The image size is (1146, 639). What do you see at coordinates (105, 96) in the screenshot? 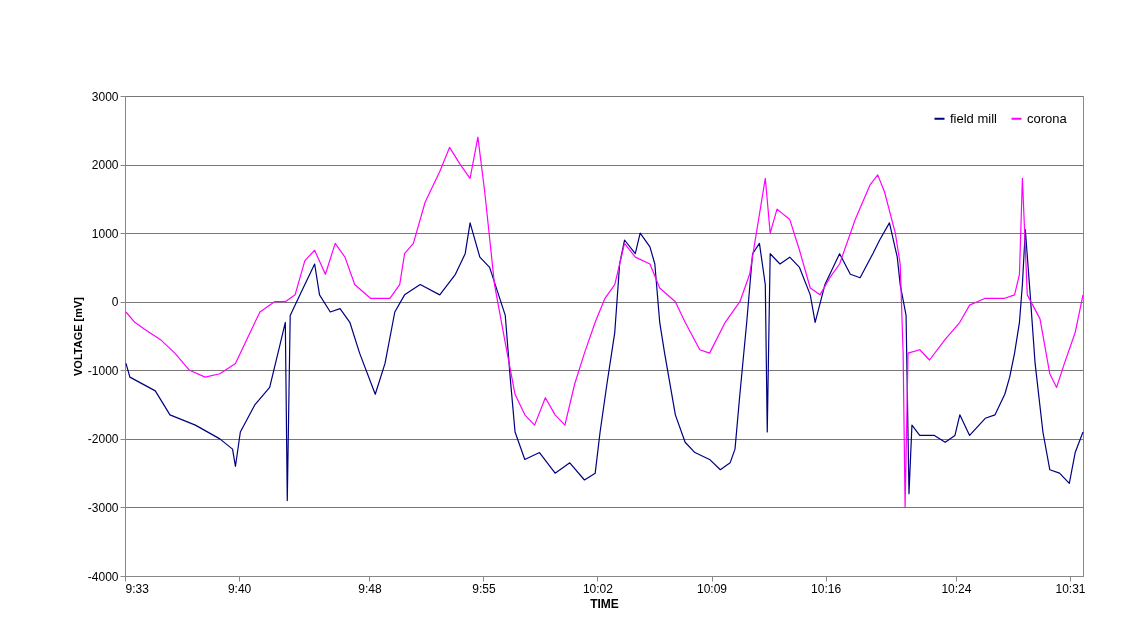
I see `y-tick-label: 3000` at bounding box center [105, 96].